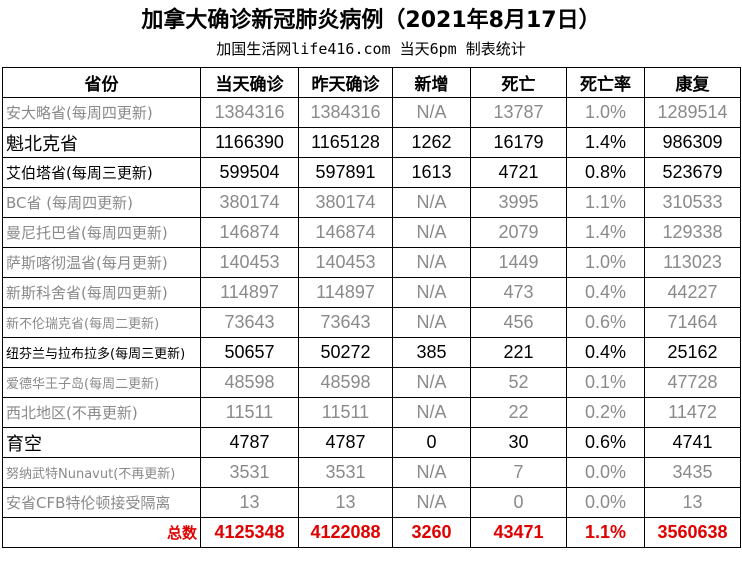 This screenshot has height=570, width=742. Describe the element at coordinates (345, 142) in the screenshot. I see `value-cell: 1165128` at that location.